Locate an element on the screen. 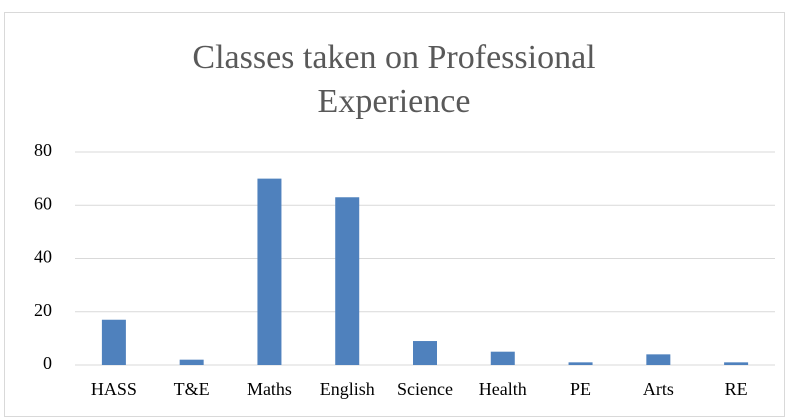  x-tick-label: RE is located at coordinates (736, 389).